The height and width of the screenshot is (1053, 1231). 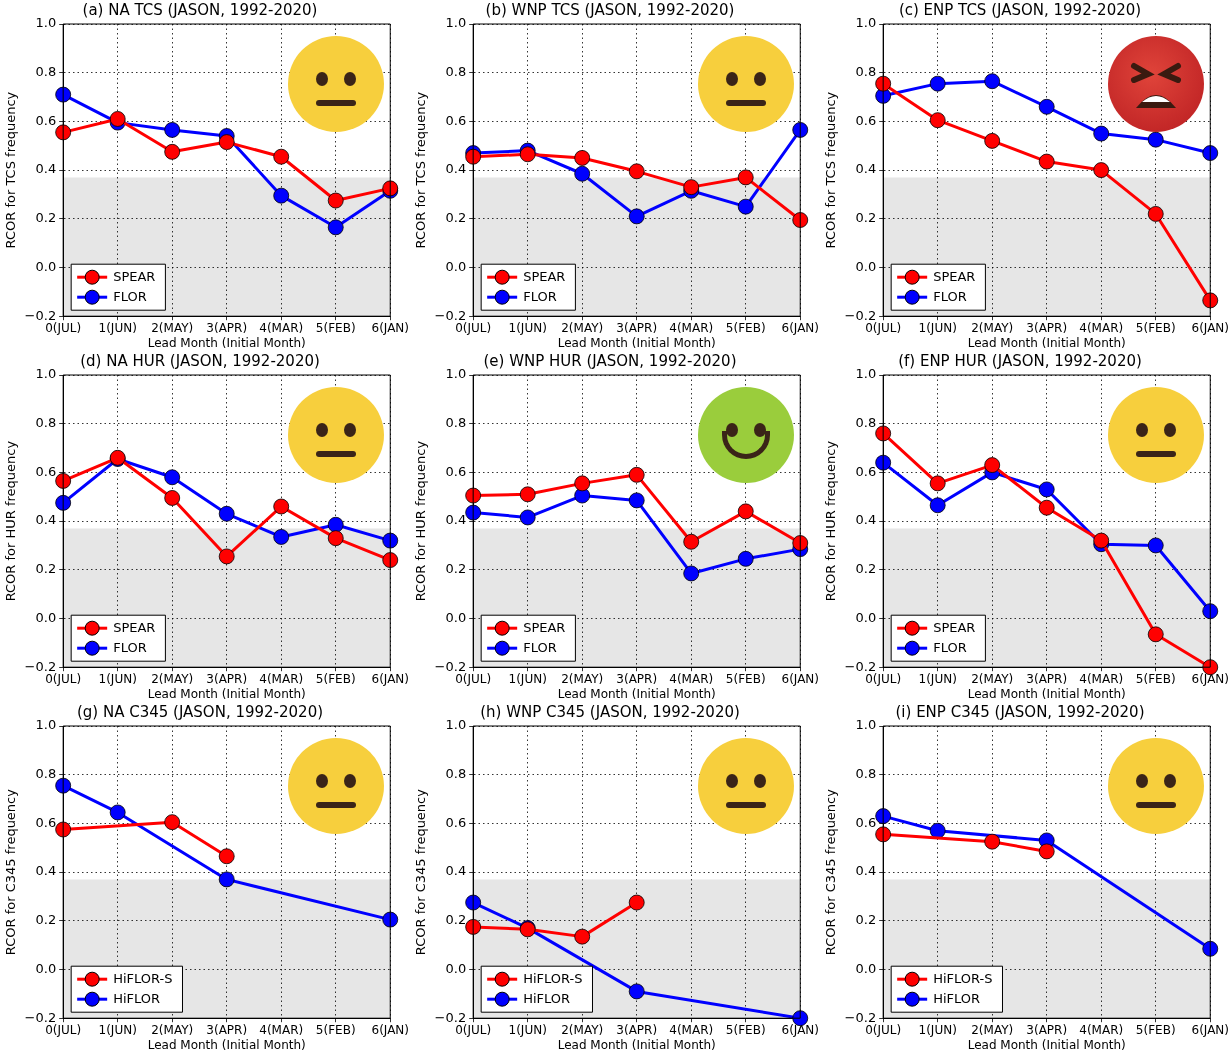 I want to click on chart-title: (b) WNP TCS (JASON, 1992-2020), so click(x=610, y=9).